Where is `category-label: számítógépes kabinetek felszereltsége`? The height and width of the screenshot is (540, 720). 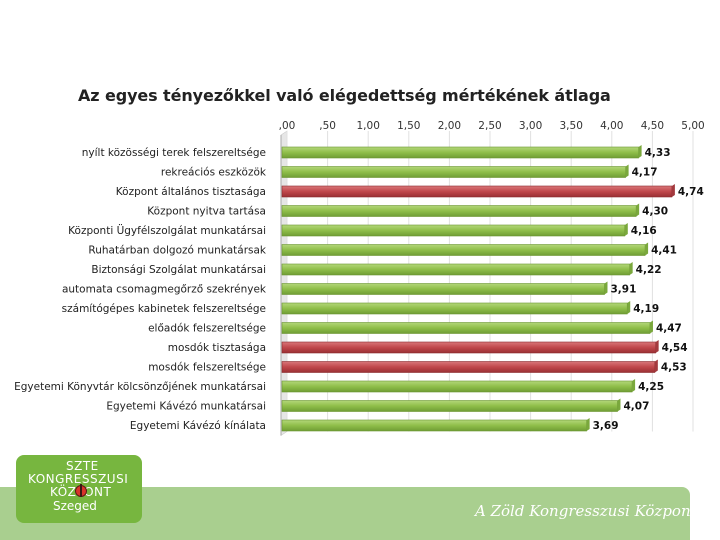 category-label: számítógépes kabinetek felszereltsége is located at coordinates (164, 309).